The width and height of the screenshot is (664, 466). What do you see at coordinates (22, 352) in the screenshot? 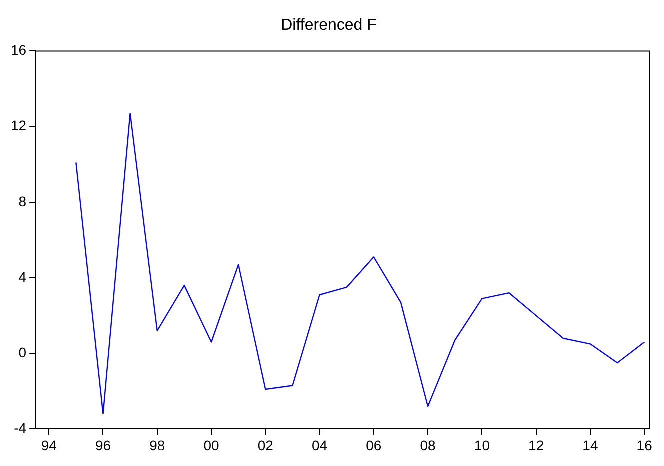
I see `y-tick-label: 0` at bounding box center [22, 352].